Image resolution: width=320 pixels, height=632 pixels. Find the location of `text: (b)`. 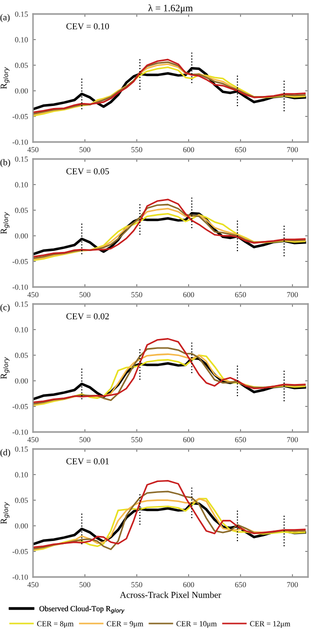

text: (b) is located at coordinates (5, 163).